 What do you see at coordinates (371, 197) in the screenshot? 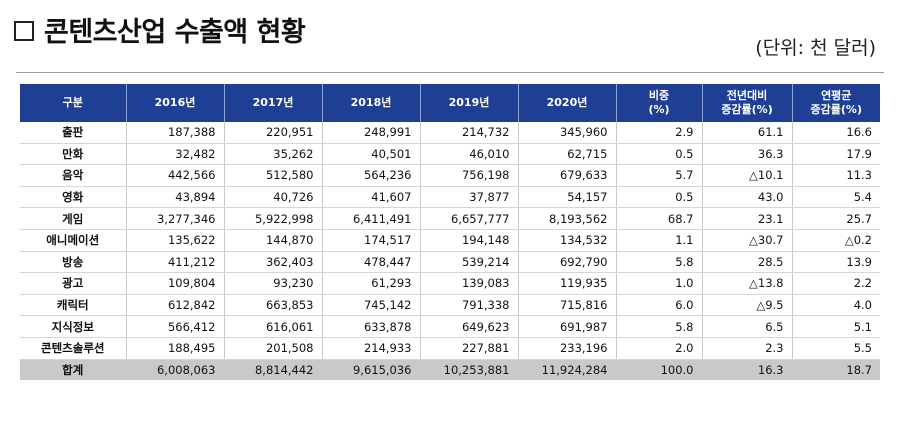
I see `value-cell: 41,607` at bounding box center [371, 197].